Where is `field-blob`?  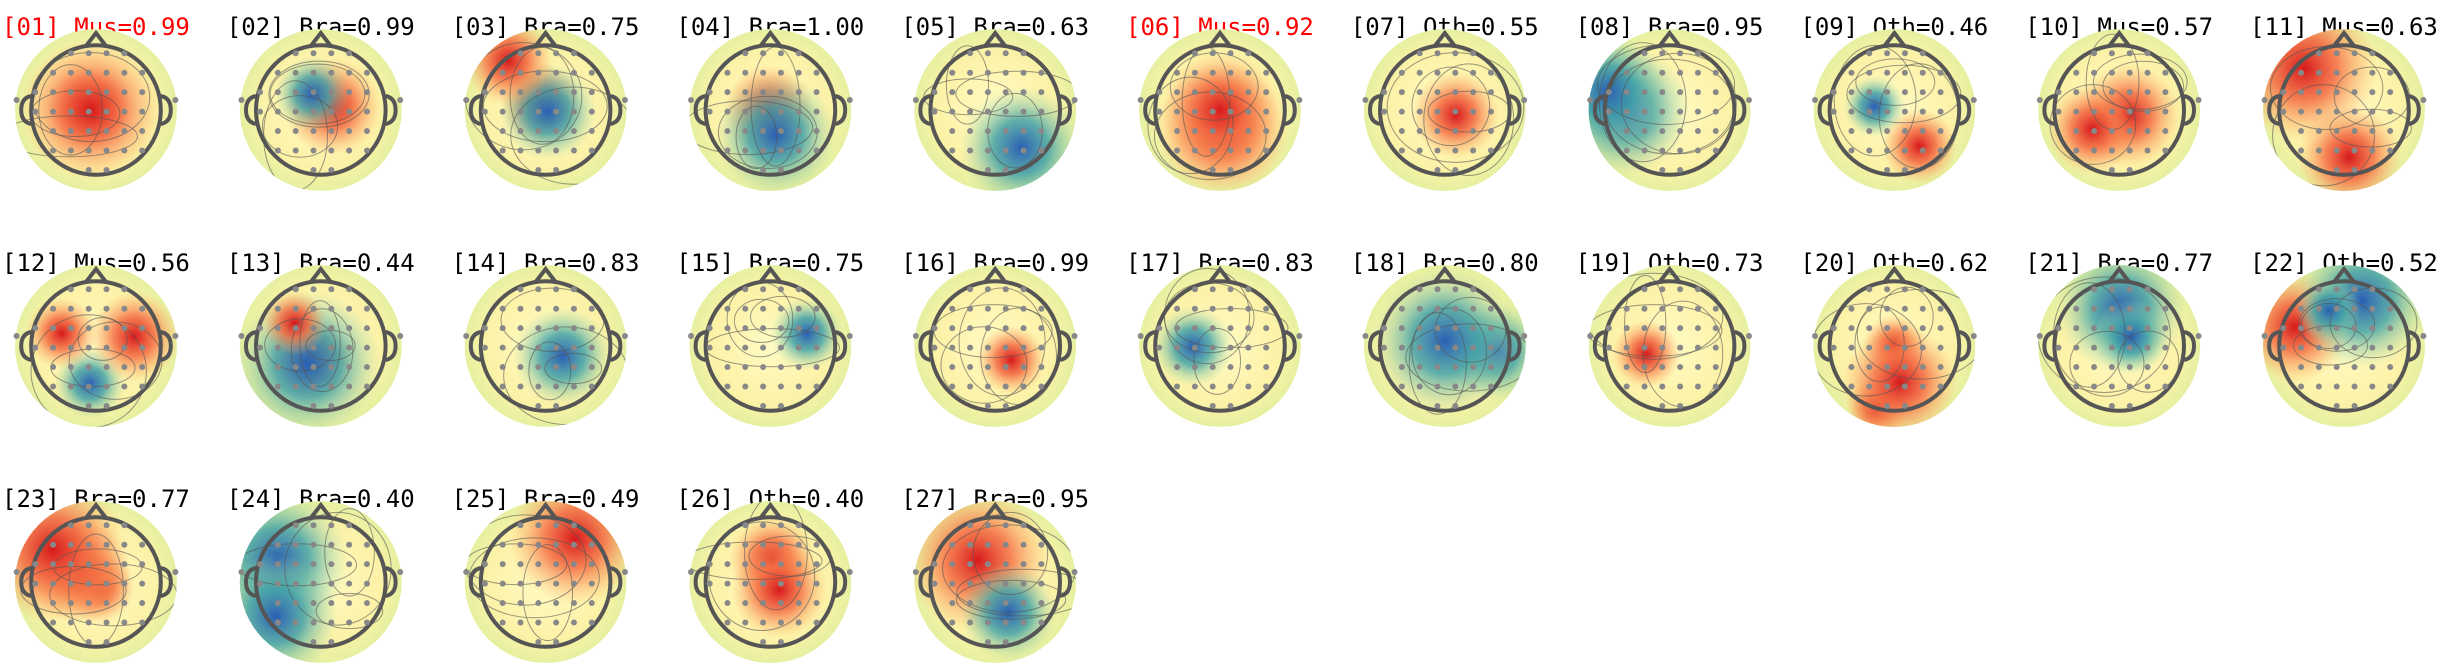
field-blob is located at coordinates (2329, 310).